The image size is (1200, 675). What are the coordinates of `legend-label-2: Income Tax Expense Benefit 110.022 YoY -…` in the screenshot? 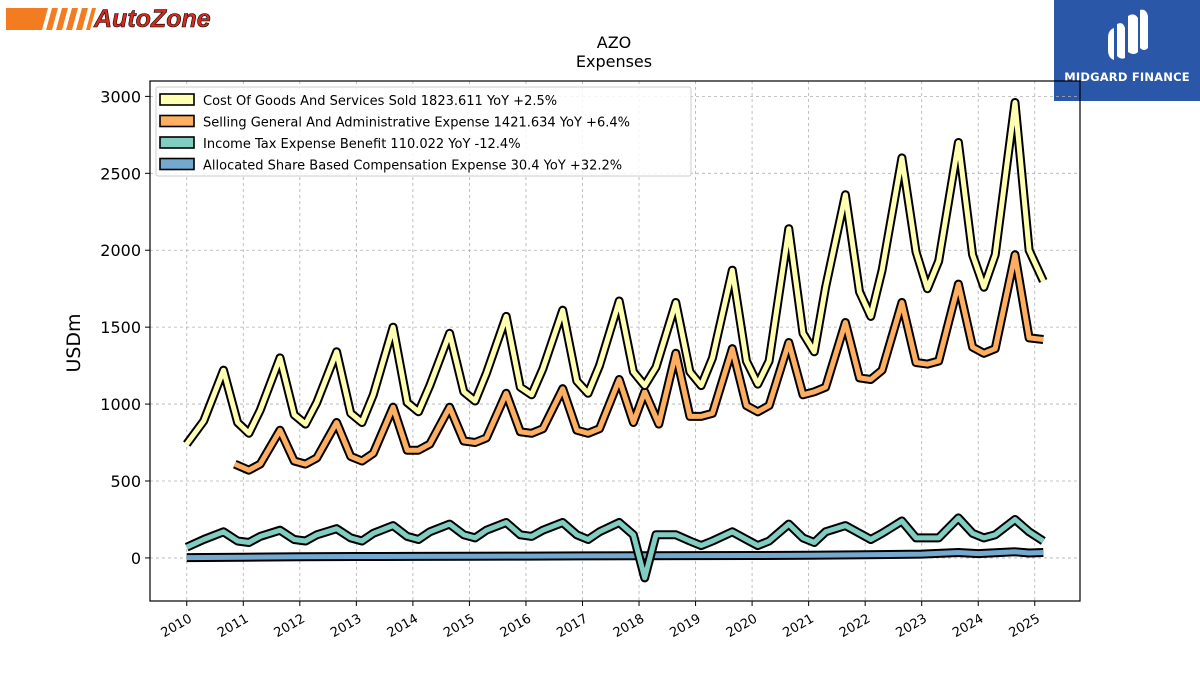 It's located at (362, 144).